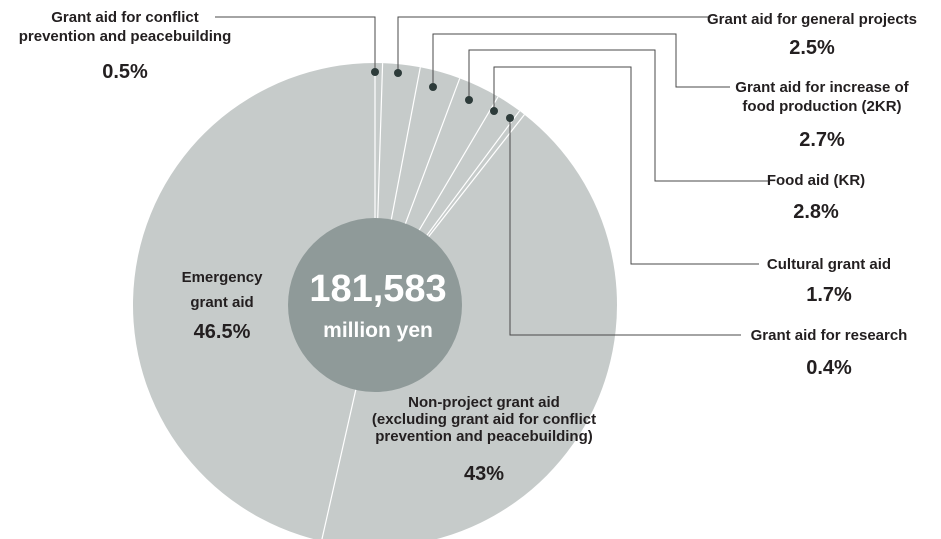 This screenshot has width=941, height=539. What do you see at coordinates (816, 212) in the screenshot?
I see `slice-percent: 2.8%` at bounding box center [816, 212].